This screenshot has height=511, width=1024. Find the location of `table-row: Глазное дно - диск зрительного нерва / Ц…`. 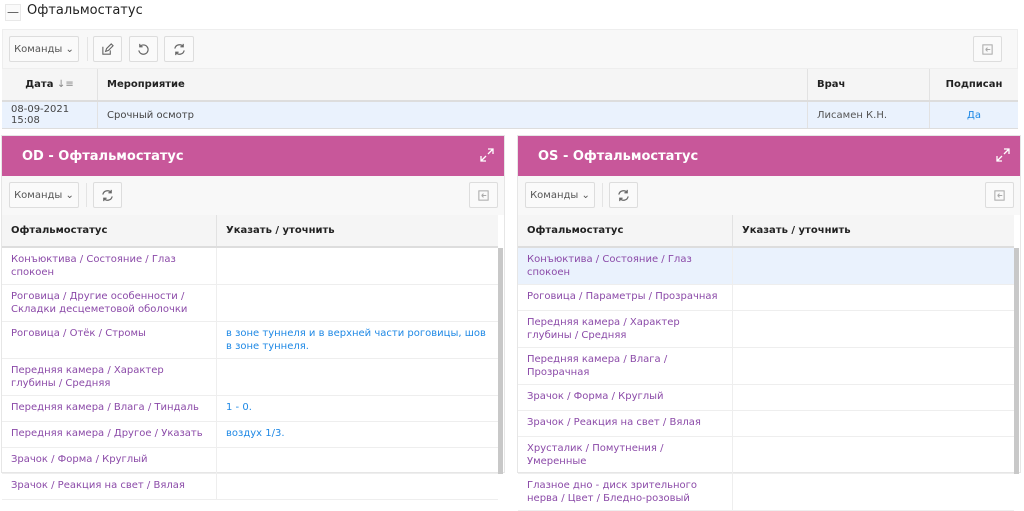

table-row: Глазное дно - диск зрительного нерва / Ц… is located at coordinates (766, 492).